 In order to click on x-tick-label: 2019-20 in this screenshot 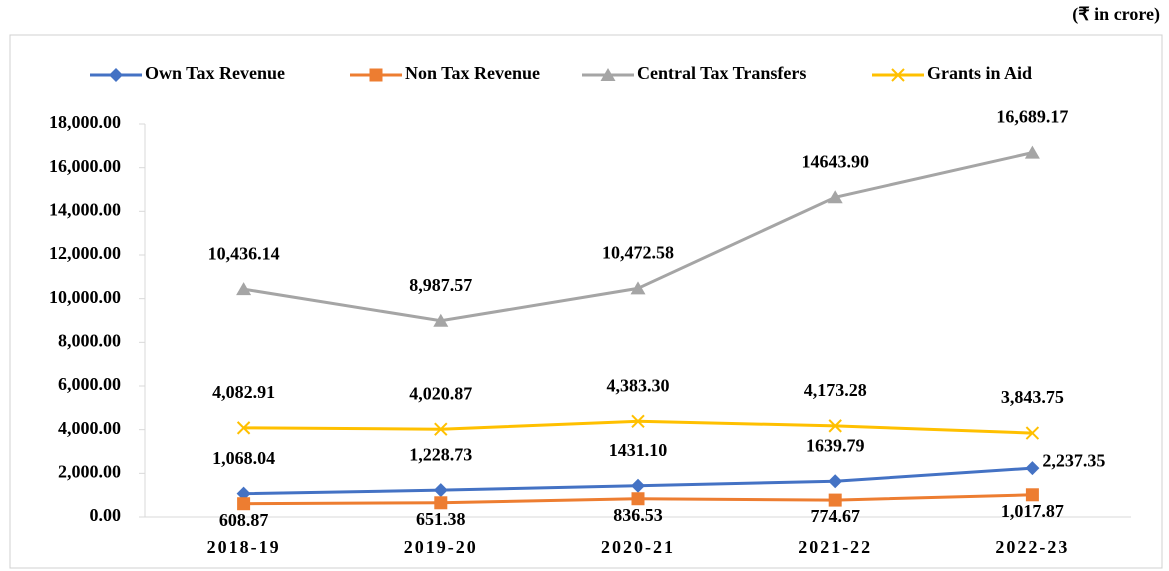, I will do `click(441, 547)`.